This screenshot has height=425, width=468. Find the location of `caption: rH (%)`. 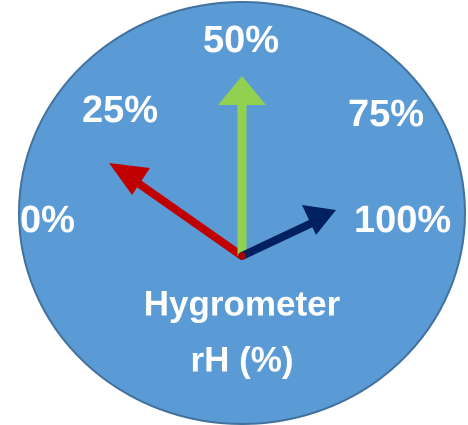

caption: rH (%) is located at coordinates (241, 359).